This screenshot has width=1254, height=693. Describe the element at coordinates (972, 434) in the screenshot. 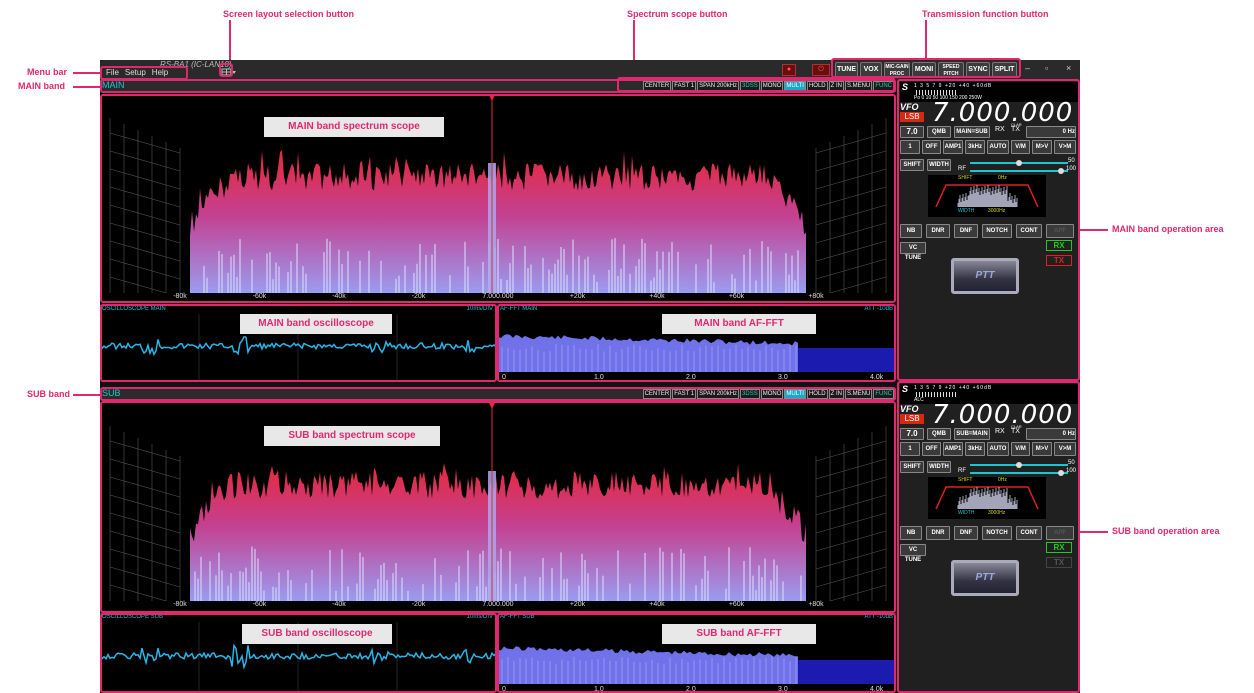

I see `band-swap-button: SUB=MAIN` at that location.